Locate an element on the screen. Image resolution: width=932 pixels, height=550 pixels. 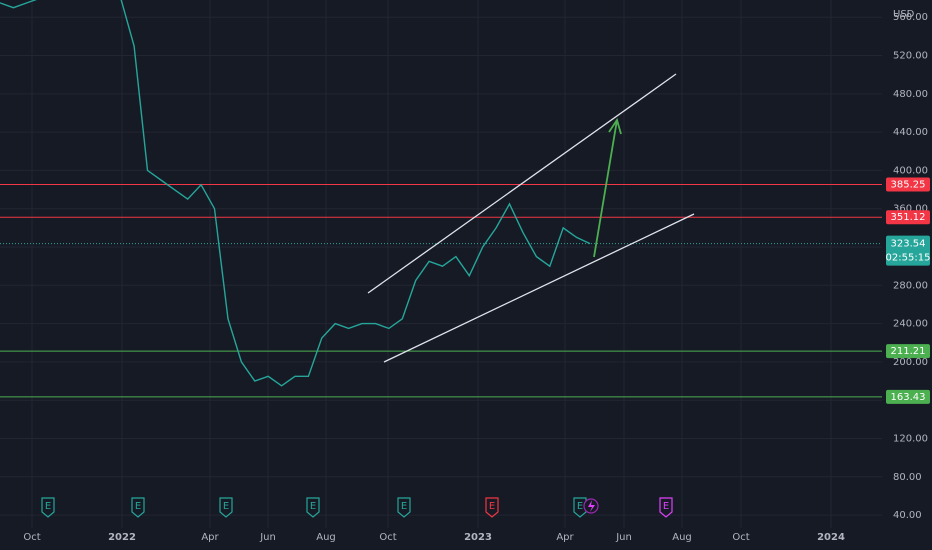
channel-lower is located at coordinates (539, 288).